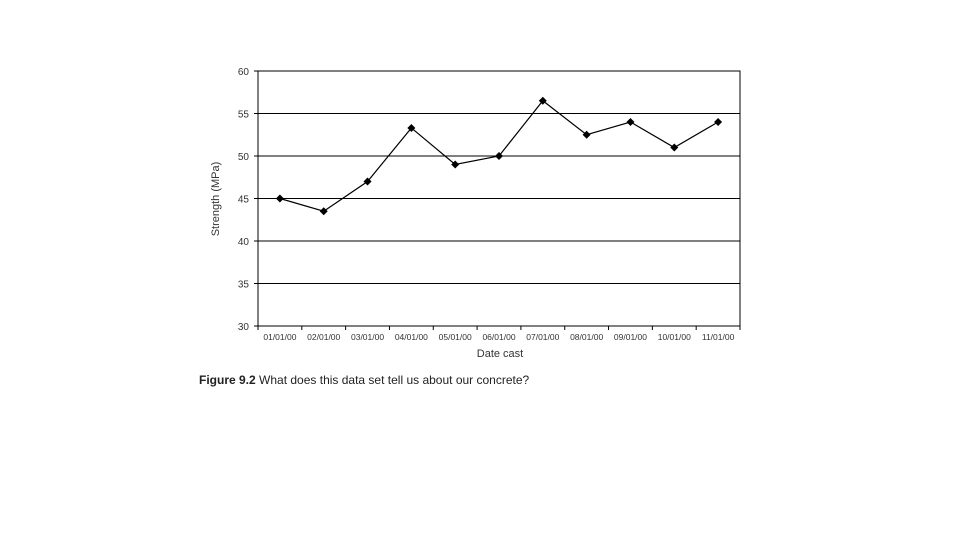  Describe the element at coordinates (498, 337) in the screenshot. I see `x-tick-label: 06/01/00` at that location.